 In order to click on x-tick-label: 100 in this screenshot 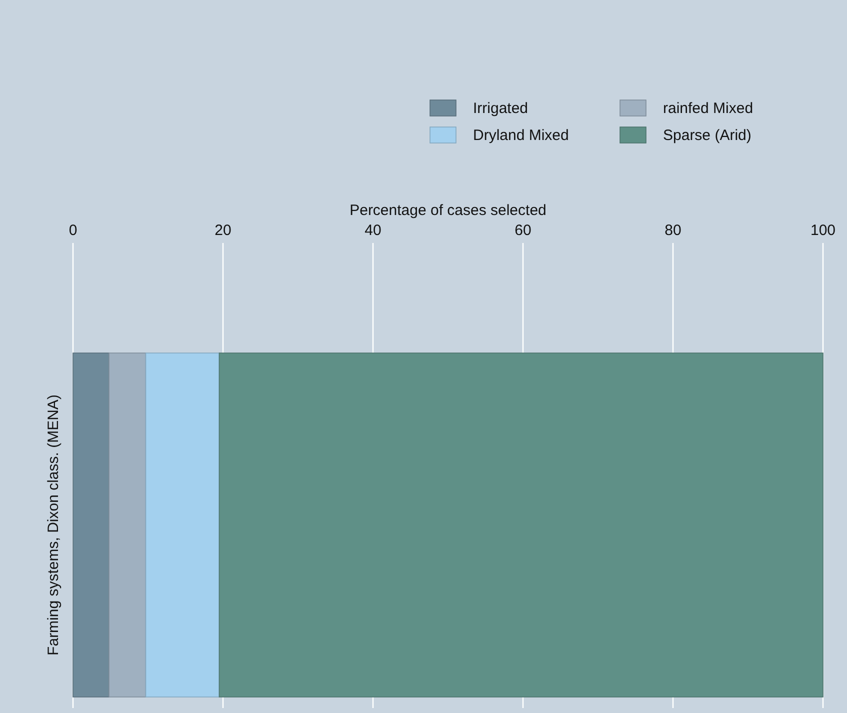, I will do `click(823, 230)`.